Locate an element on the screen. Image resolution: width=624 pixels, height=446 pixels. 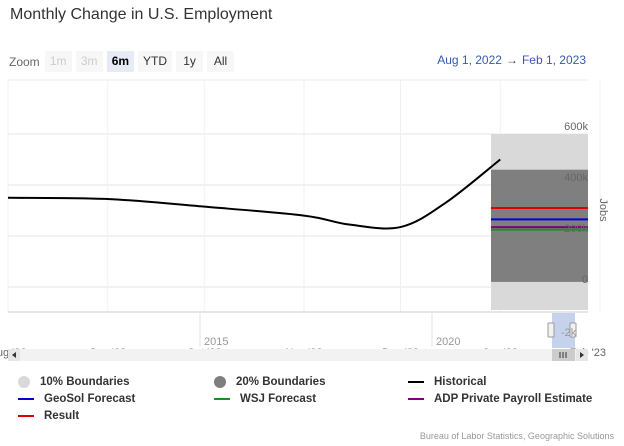
line-layer is located at coordinates (254, 194).